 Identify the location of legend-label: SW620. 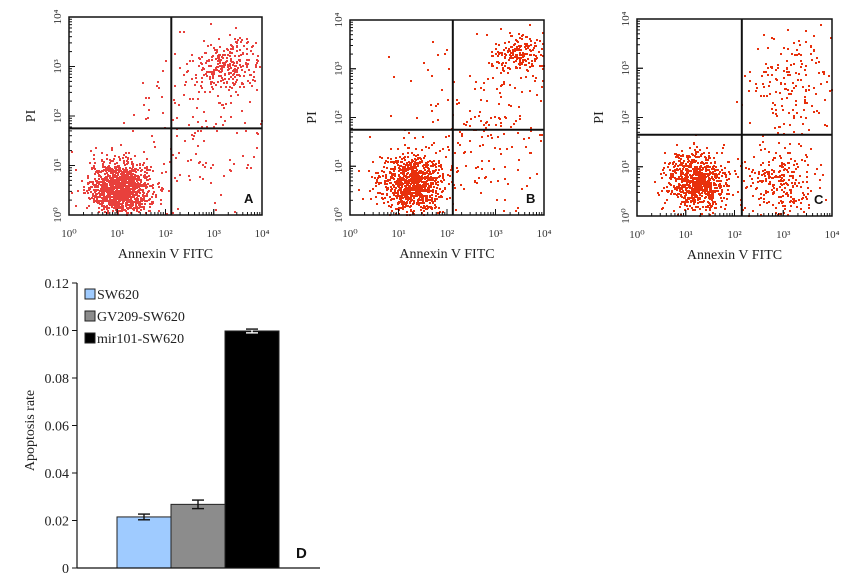
(118, 295).